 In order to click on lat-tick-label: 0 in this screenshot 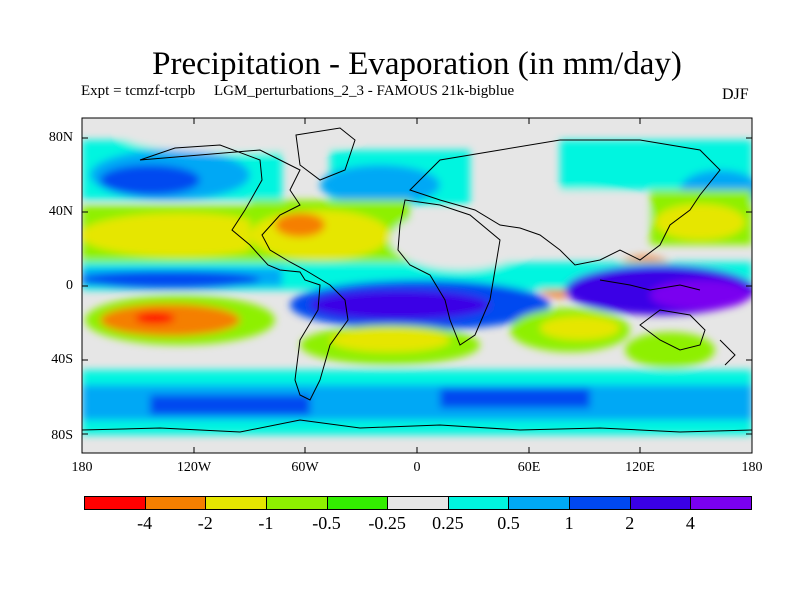, I will do `click(69, 285)`.